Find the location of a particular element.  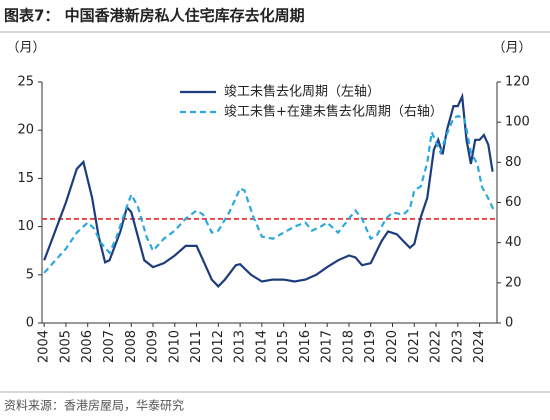

y2-tick-label: 100 is located at coordinates (517, 122).